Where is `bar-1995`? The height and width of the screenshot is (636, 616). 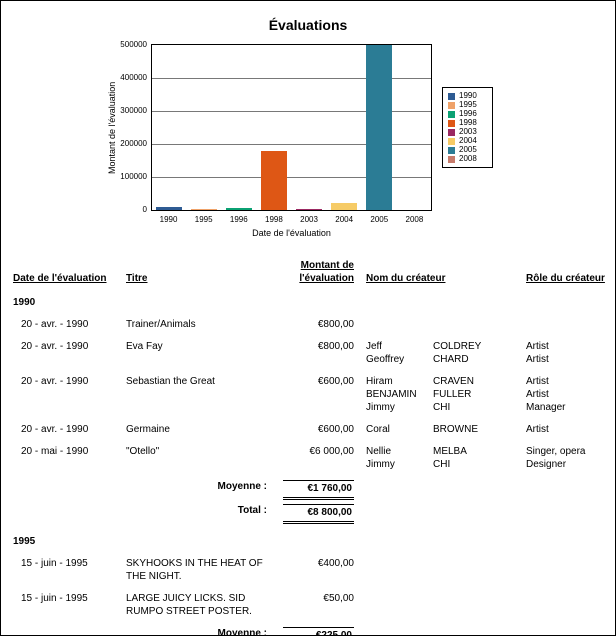
bar-1995 is located at coordinates (204, 209).